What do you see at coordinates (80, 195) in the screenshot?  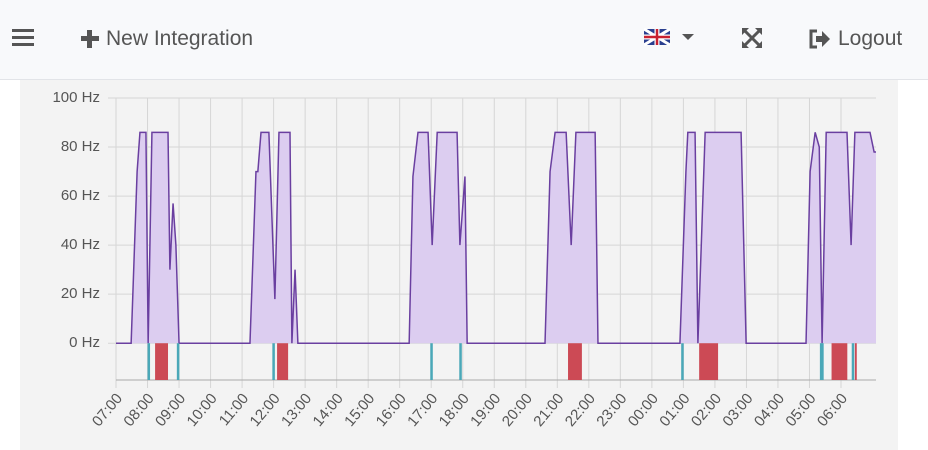 I see `y-tick-label: 60 Hz` at bounding box center [80, 195].